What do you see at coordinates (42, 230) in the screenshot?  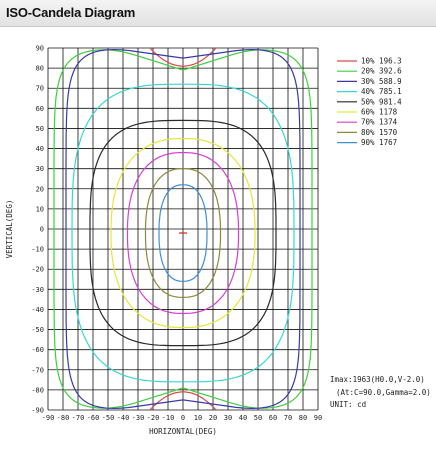 I see `y-tick-label: 0` at bounding box center [42, 230].